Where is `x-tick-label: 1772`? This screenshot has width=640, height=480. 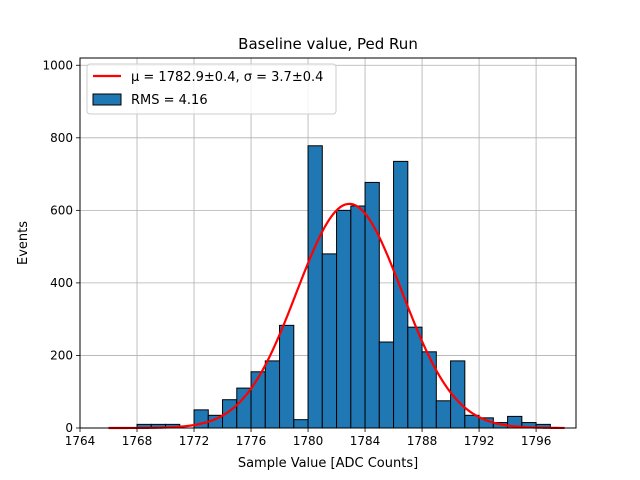
x-tick-label: 1772 is located at coordinates (194, 441).